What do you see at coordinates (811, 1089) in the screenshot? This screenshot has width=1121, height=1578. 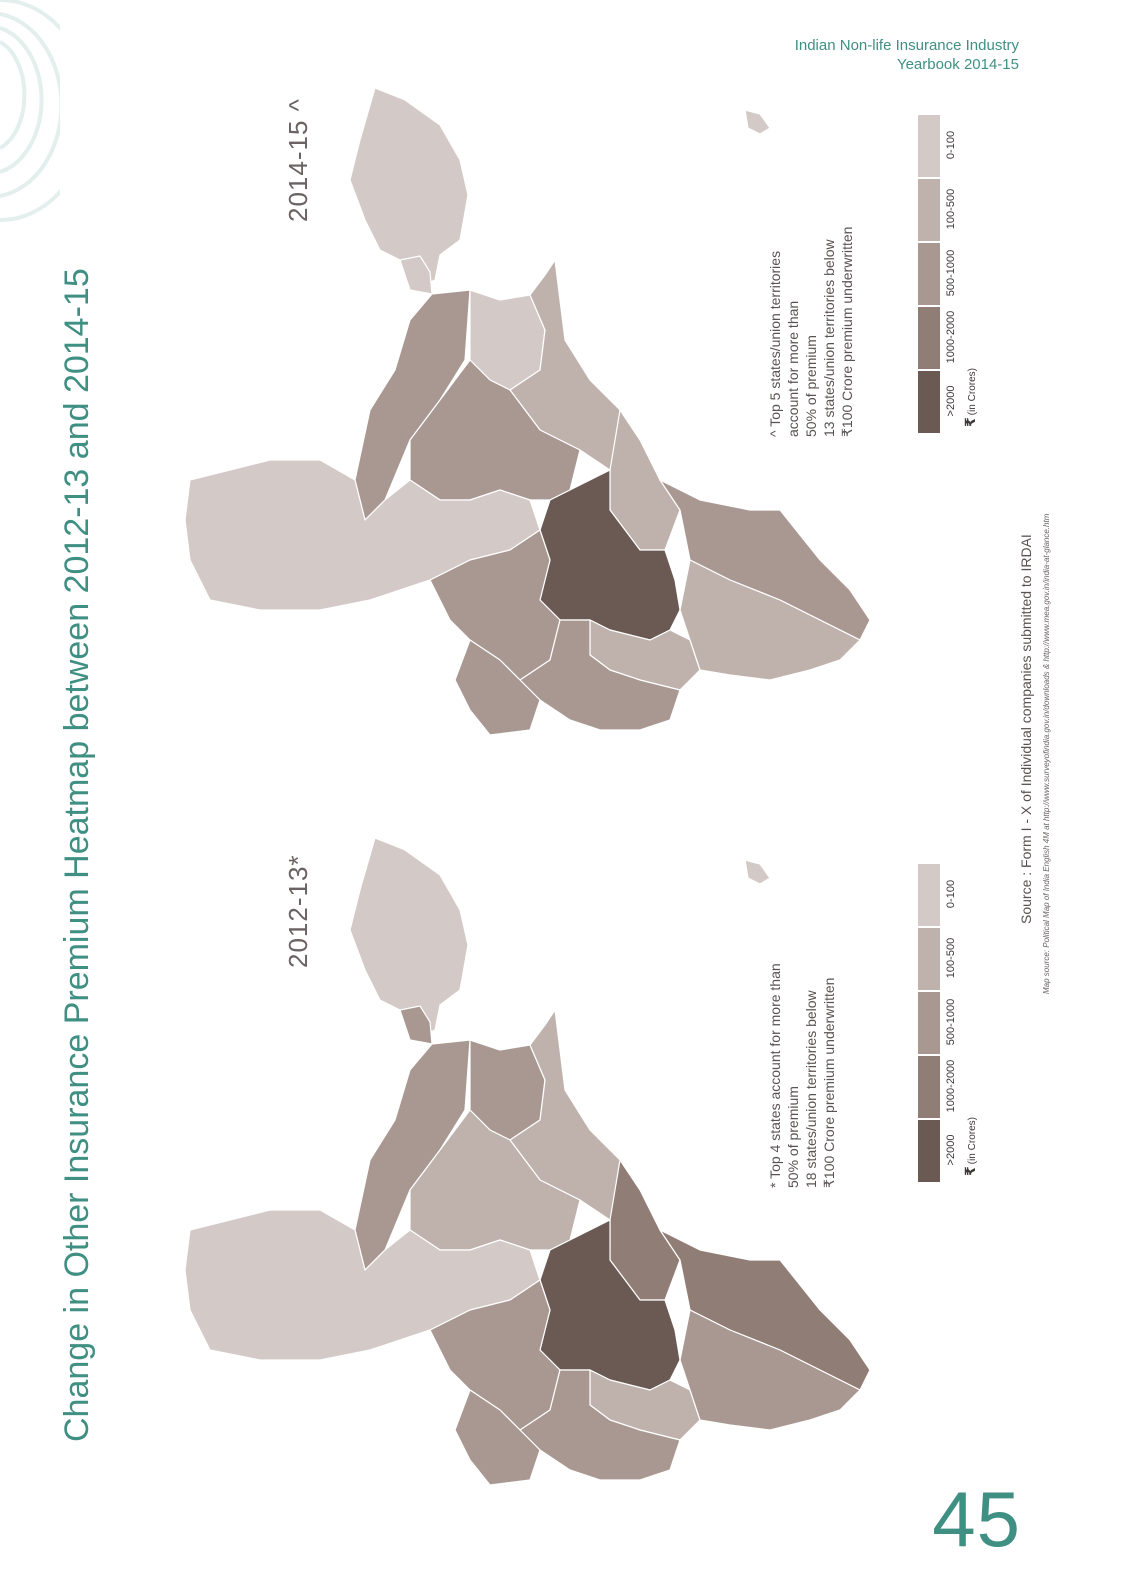 I see `note-line: 18 states/union territories below` at bounding box center [811, 1089].